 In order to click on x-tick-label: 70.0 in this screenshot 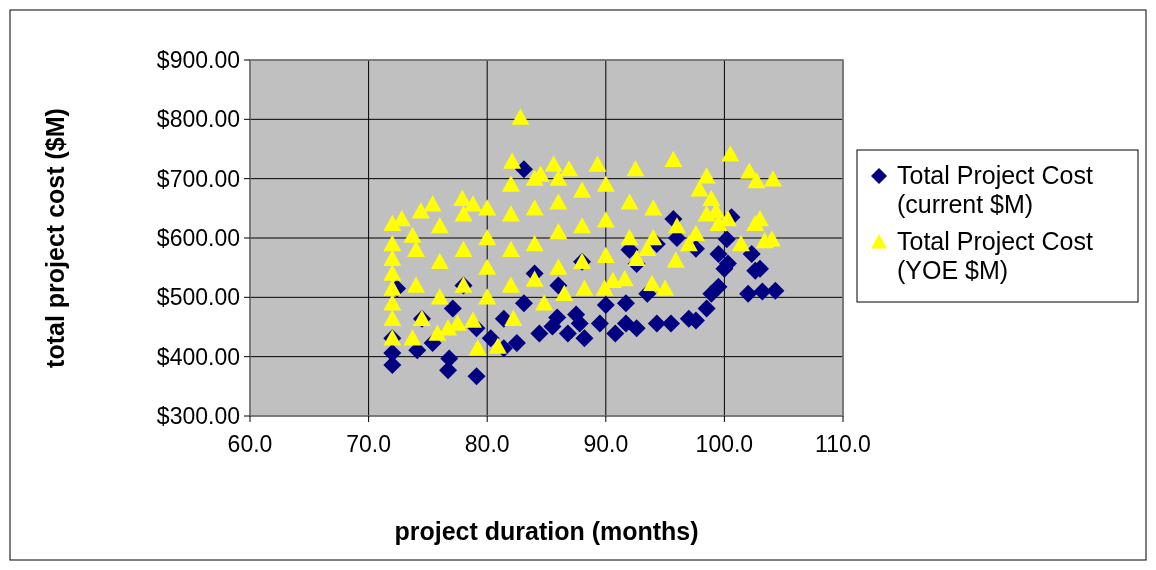, I will do `click(368, 444)`.